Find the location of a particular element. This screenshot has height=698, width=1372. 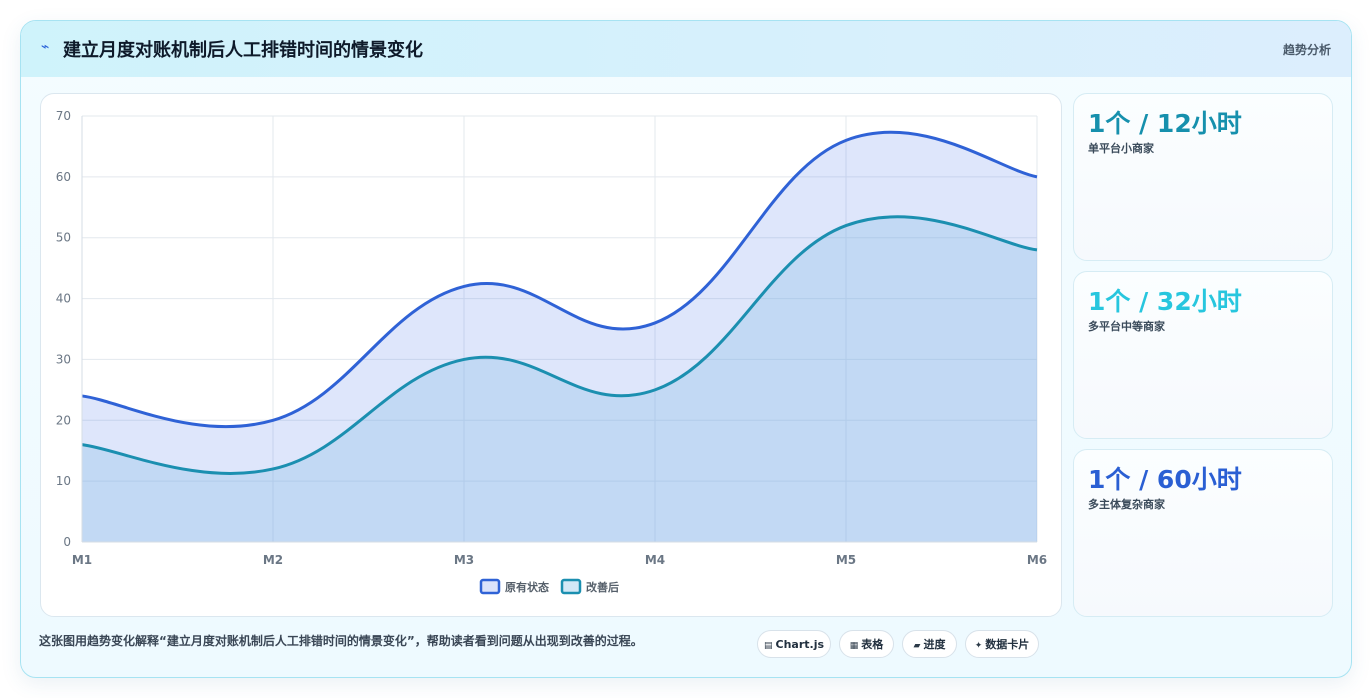

x-tick-label: M3 is located at coordinates (464, 560).